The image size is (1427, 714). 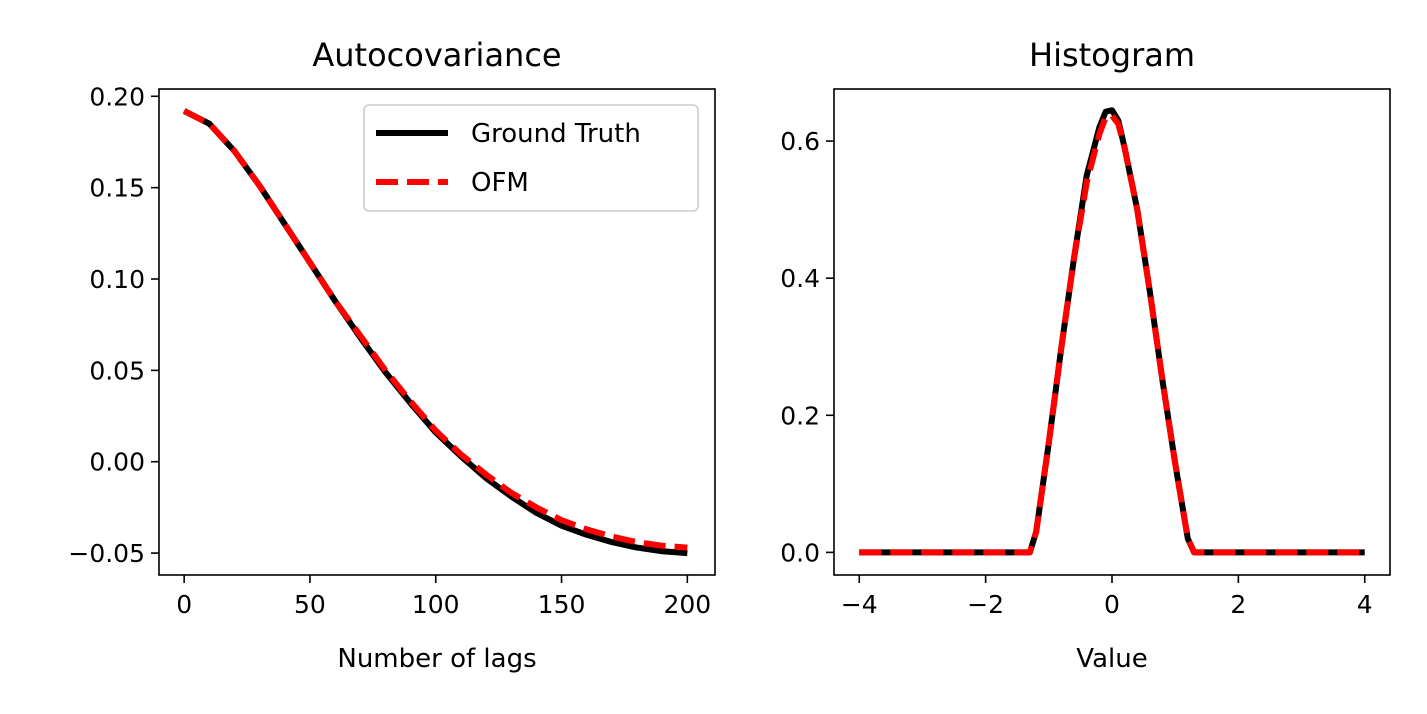 What do you see at coordinates (436, 55) in the screenshot?
I see `autocovariance-title: Autocovariance` at bounding box center [436, 55].